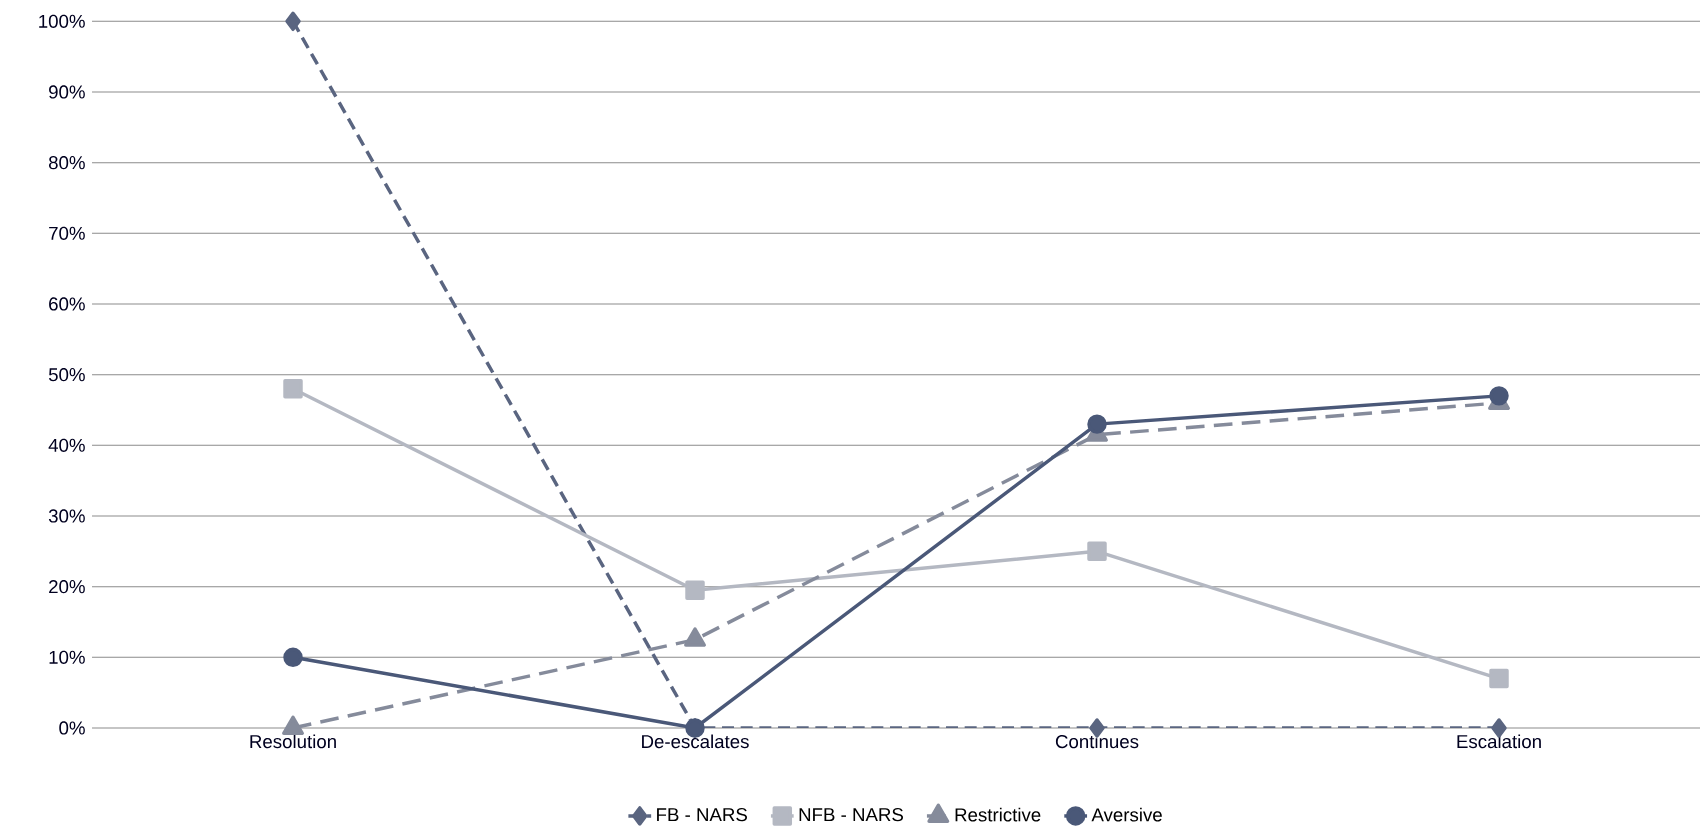 The image size is (1701, 829). Describe the element at coordinates (67, 233) in the screenshot. I see `y-tick-label: 70%` at that location.